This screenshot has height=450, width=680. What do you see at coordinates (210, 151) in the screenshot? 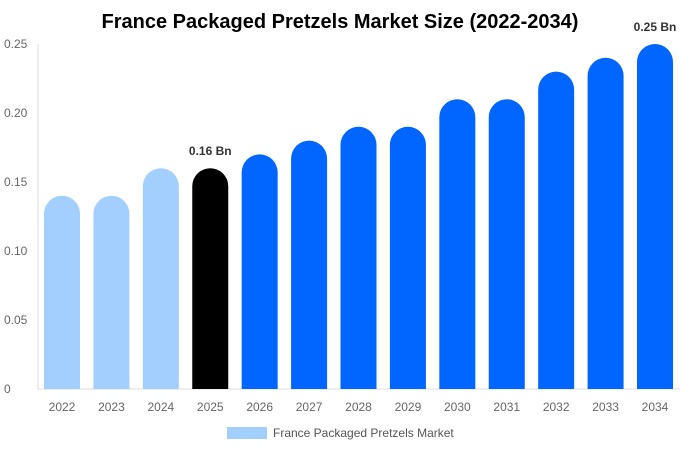
I see `data-label: 0.16 Bn` at bounding box center [210, 151].